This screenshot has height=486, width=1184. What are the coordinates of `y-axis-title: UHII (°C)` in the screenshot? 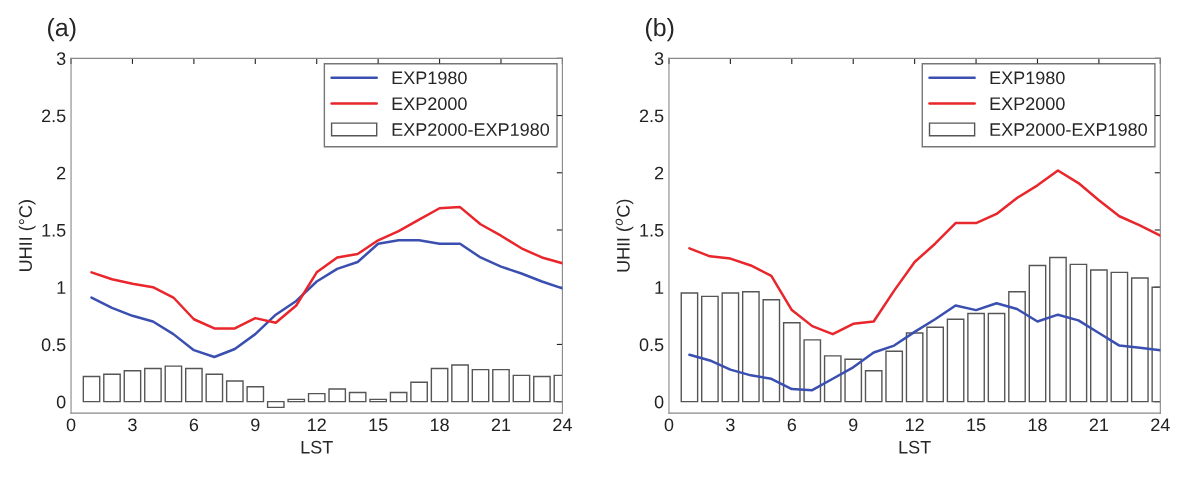 It's located at (27, 236).